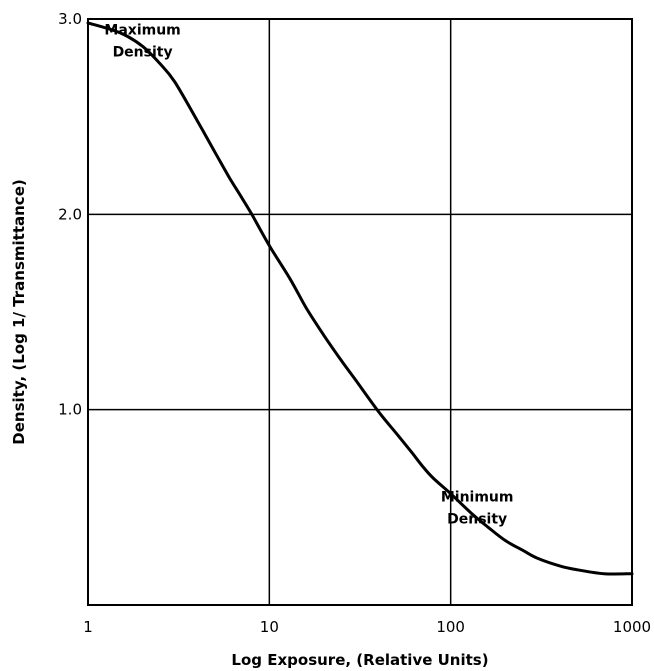 The image size is (654, 671). What do you see at coordinates (70, 410) in the screenshot?
I see `y-tick-label: 1.0` at bounding box center [70, 410].